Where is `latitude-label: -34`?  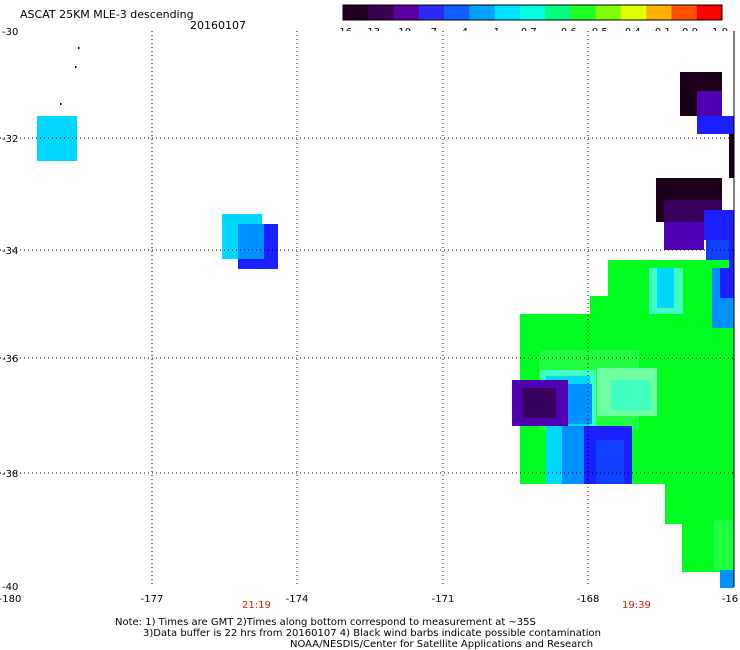 latitude-label: -34 is located at coordinates (10, 251).